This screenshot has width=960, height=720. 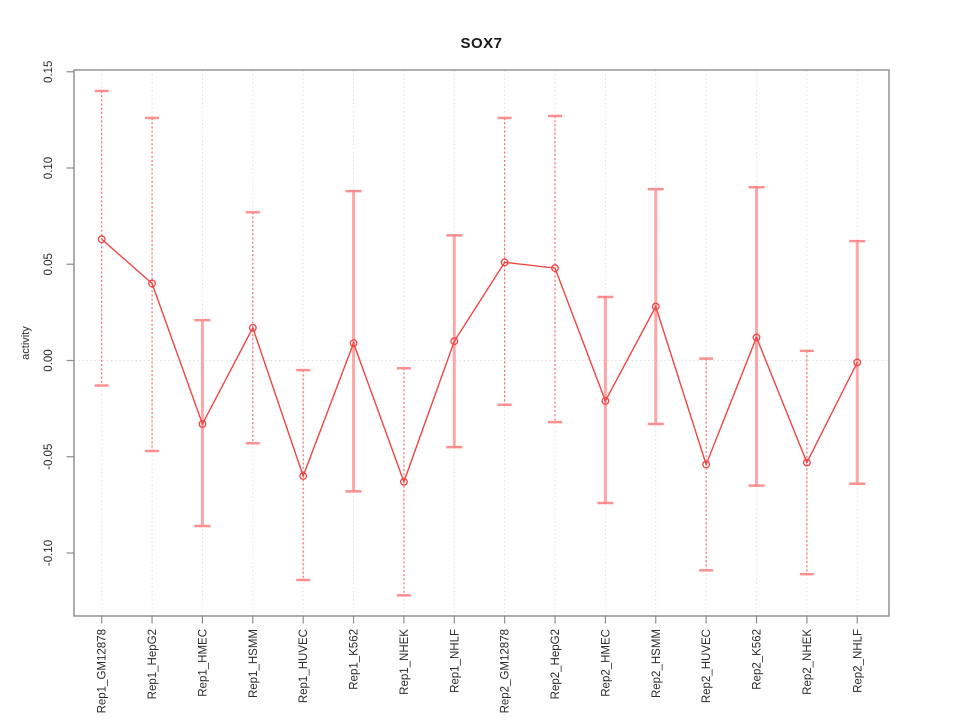 What do you see at coordinates (355, 659) in the screenshot?
I see `x-tick-label: Rep1_K562` at bounding box center [355, 659].